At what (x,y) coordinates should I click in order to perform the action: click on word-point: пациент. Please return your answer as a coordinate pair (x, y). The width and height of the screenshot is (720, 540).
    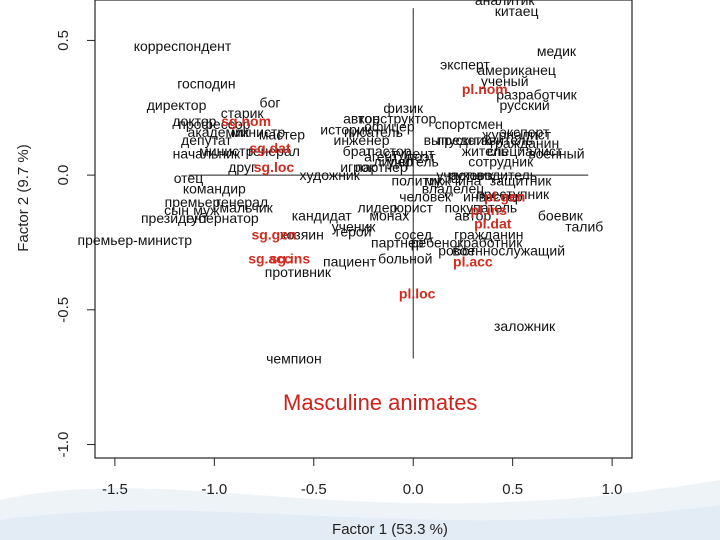
    Looking at the image, I should click on (350, 261).